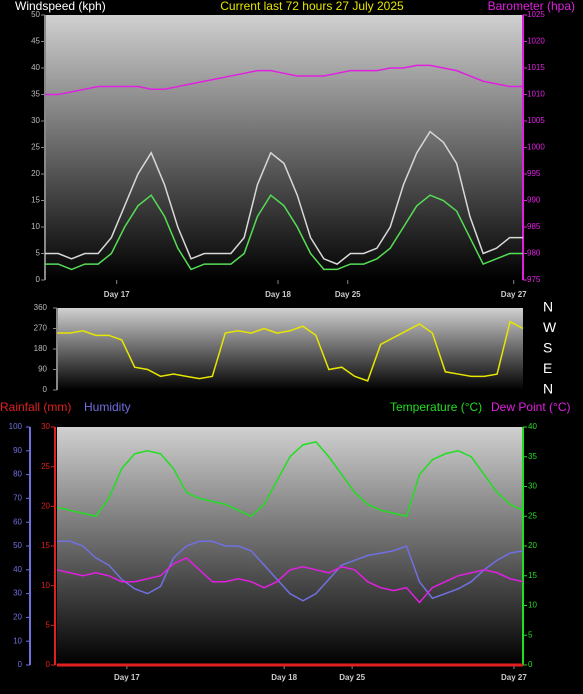  What do you see at coordinates (532, 515) in the screenshot?
I see `y2-tick-label: 25` at bounding box center [532, 515].